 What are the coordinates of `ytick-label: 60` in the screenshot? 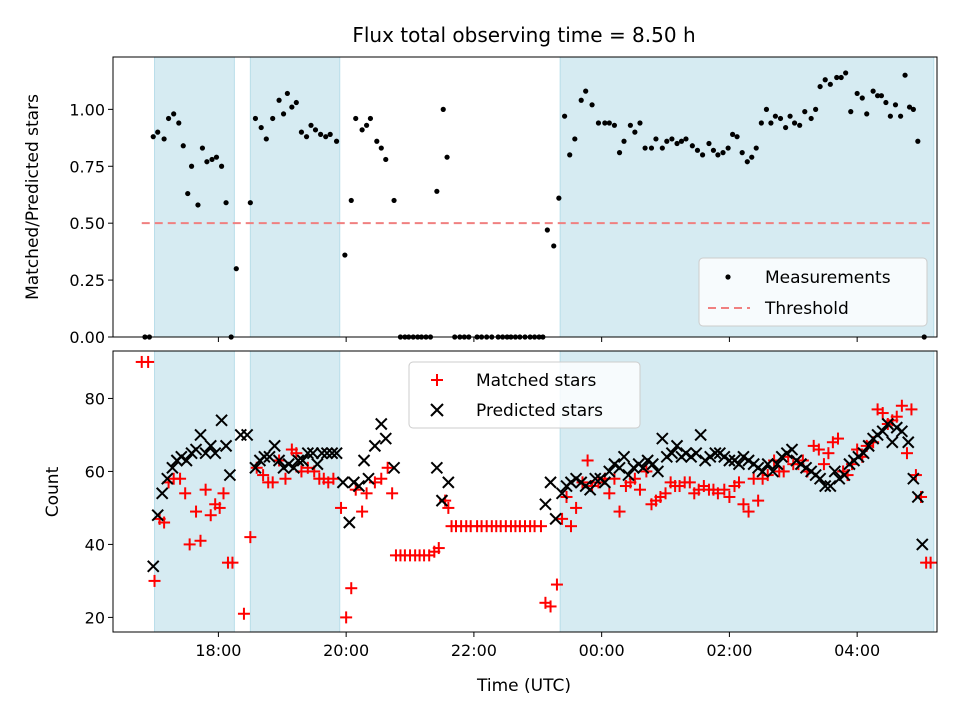 It's located at (95, 471).